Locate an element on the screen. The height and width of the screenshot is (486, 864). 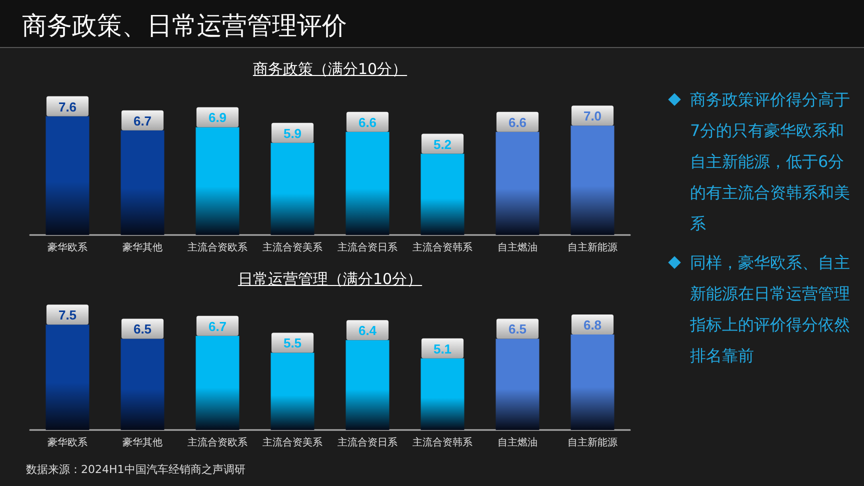
data-label: 5.9 is located at coordinates (292, 133).